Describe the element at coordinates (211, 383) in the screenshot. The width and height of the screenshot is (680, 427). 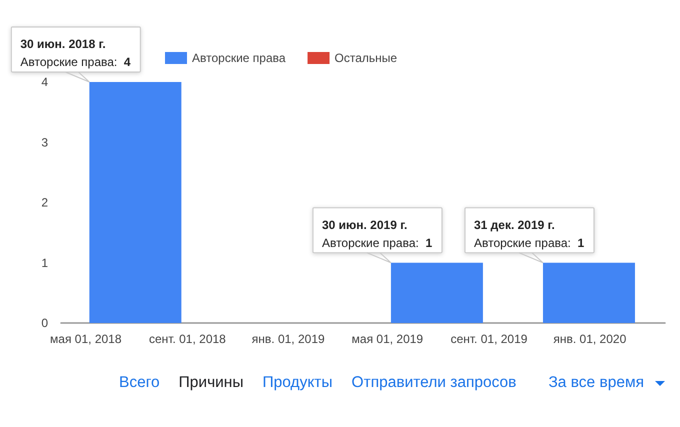
I see `text: Причины` at that location.